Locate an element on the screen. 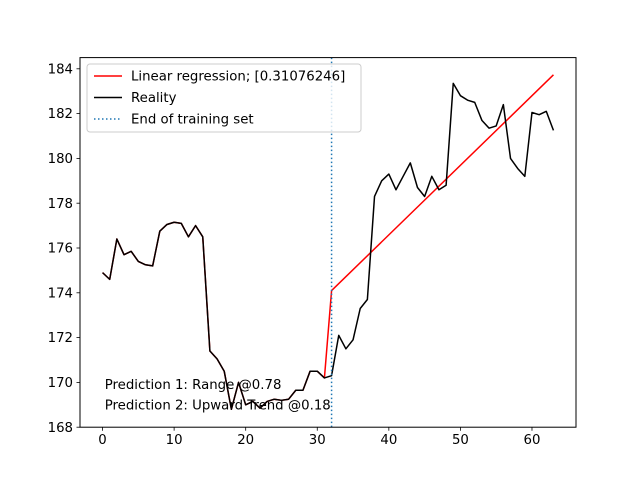 This screenshot has height=480, width=640. y-tick-label: 170 is located at coordinates (60, 383).